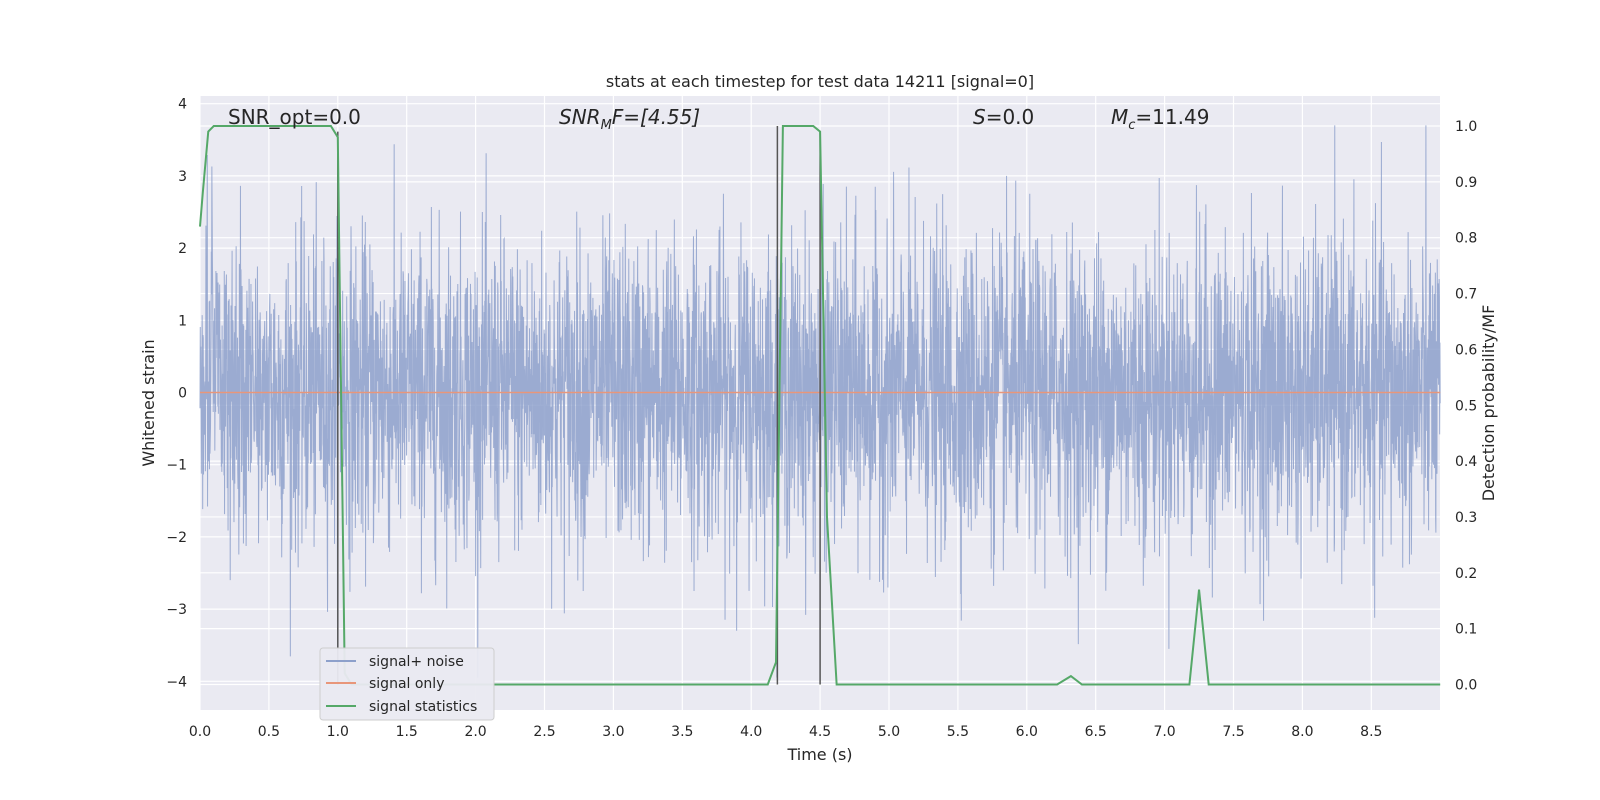 The image size is (1600, 800). Describe the element at coordinates (475, 732) in the screenshot. I see `x-tick-label: 2.0` at that location.